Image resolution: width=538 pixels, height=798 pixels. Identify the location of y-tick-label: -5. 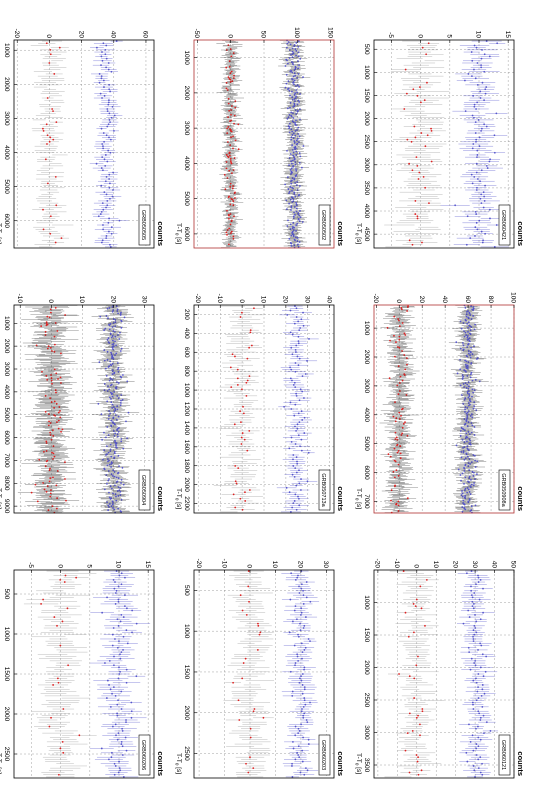
(30, 565).